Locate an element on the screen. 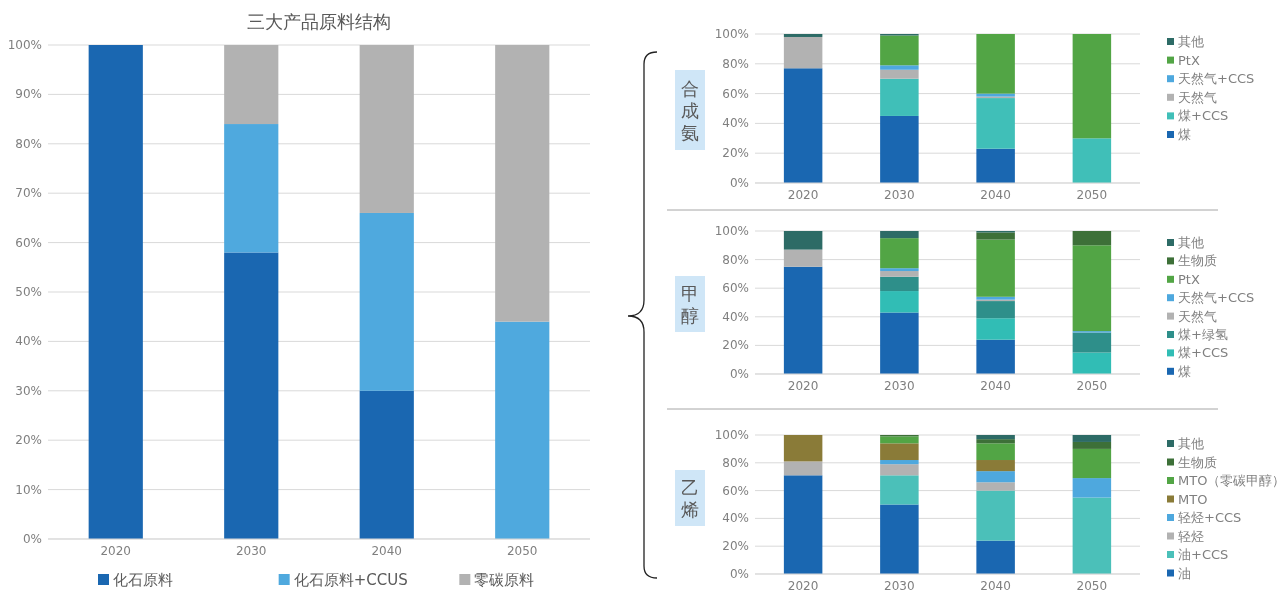  legend-label: MTO is located at coordinates (1193, 499).